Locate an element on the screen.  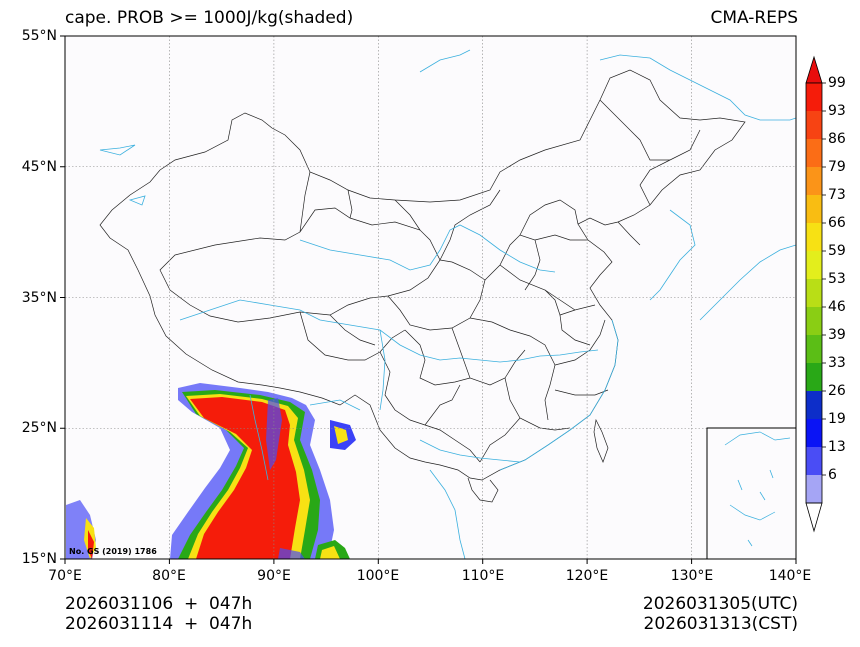
valid-time-utc: 2026031305(UTC) is located at coordinates (720, 604).